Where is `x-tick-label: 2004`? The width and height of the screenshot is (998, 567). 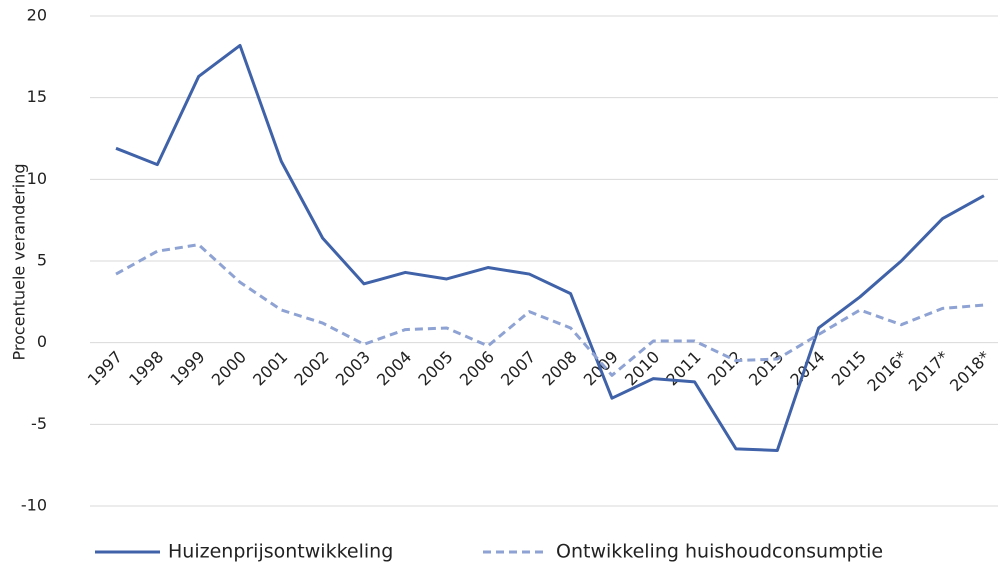 x-tick-label: 2004 is located at coordinates (394, 368).